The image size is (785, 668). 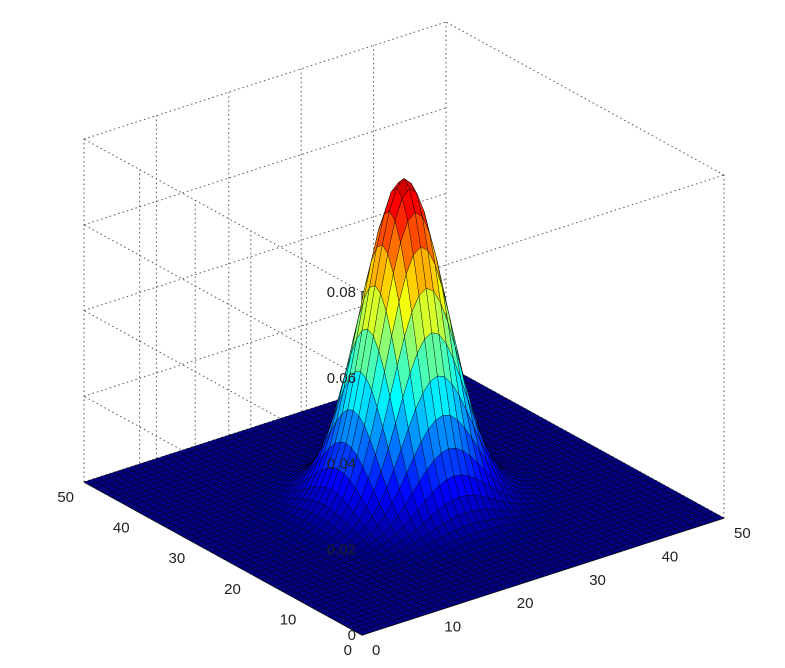 What do you see at coordinates (341, 464) in the screenshot?
I see `z-tick-label: 0.04` at bounding box center [341, 464].